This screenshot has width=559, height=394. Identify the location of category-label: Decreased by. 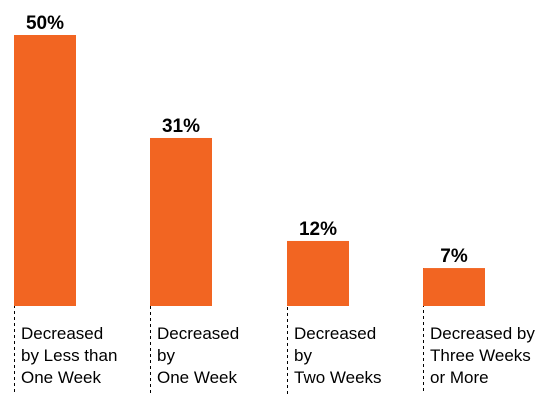
(482, 333).